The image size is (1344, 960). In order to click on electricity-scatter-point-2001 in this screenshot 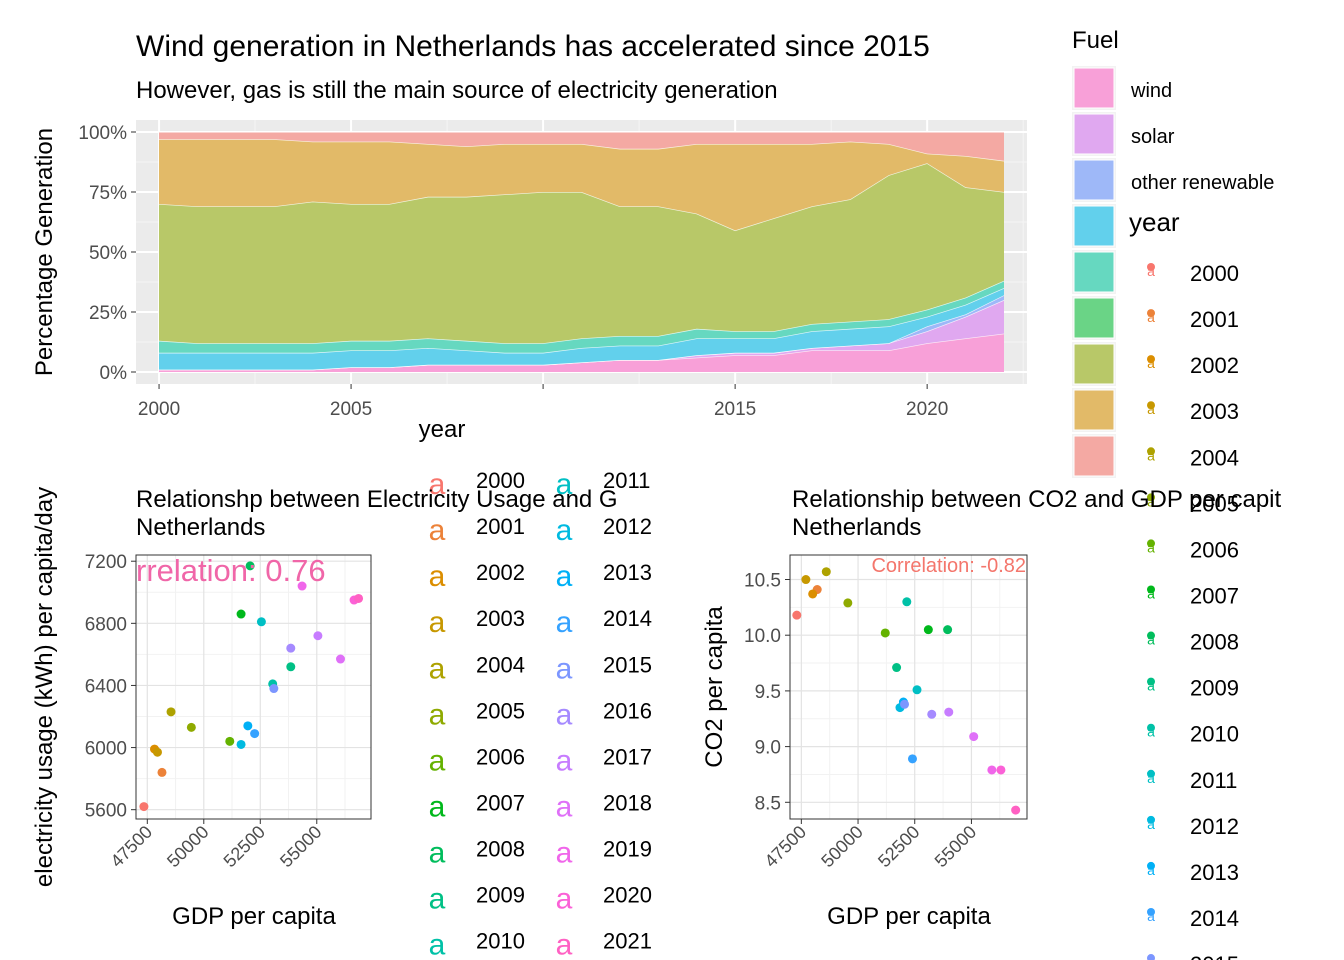, I will do `click(162, 772)`.